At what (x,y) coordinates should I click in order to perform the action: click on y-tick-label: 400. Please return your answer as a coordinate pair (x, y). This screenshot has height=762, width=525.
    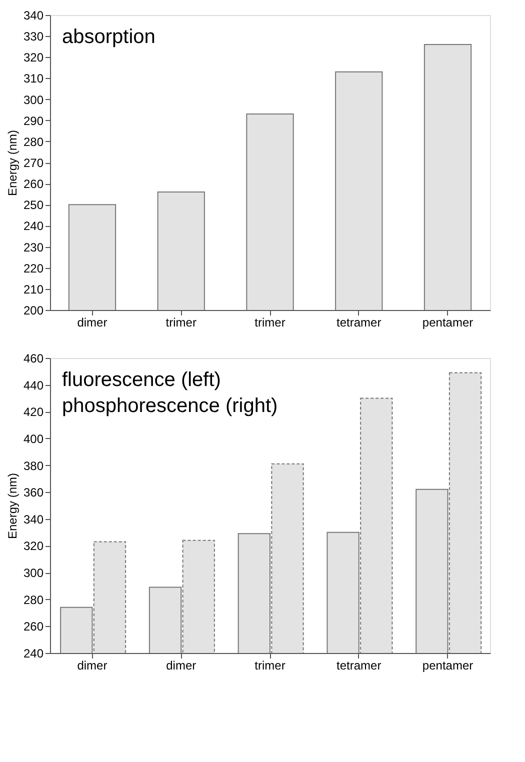
    Looking at the image, I should click on (33, 439).